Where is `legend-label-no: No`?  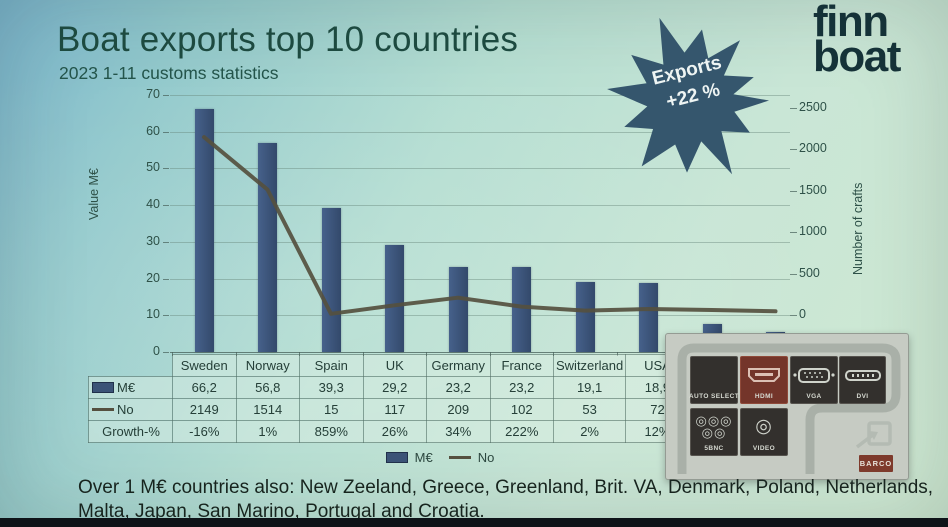 legend-label-no: No is located at coordinates (486, 457).